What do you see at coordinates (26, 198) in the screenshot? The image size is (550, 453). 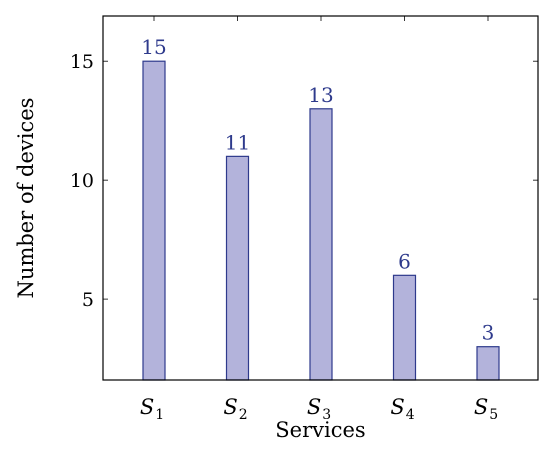 I see `y-axis-title: Number of devices` at bounding box center [26, 198].